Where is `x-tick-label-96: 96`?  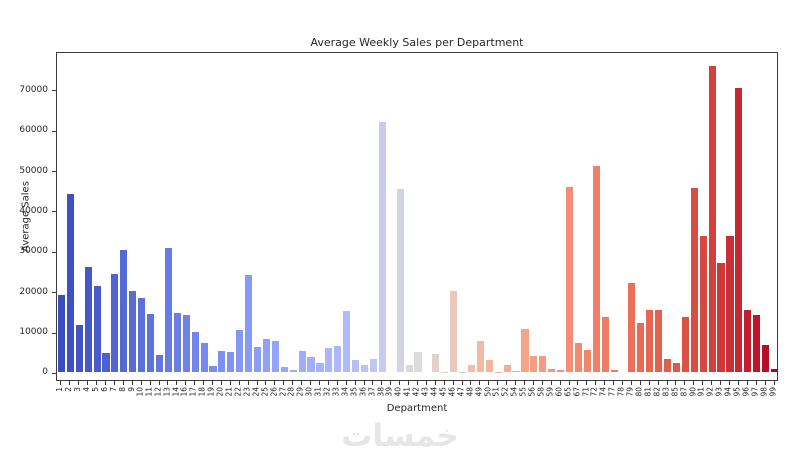 x-tick-label-96: 96 is located at coordinates (746, 392).